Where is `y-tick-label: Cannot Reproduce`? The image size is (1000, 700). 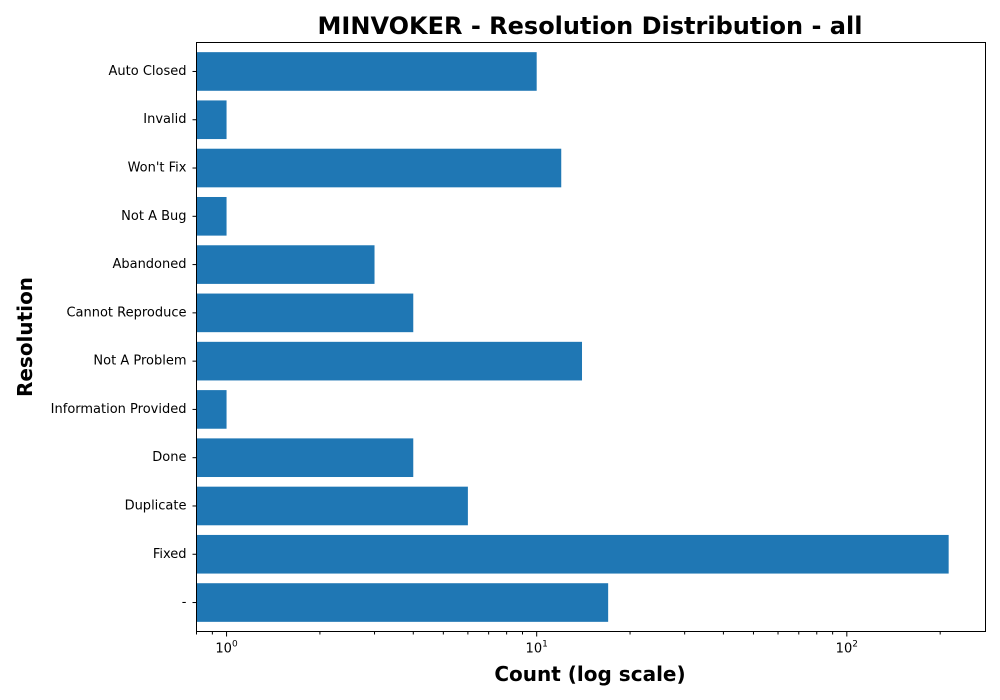 y-tick-label: Cannot Reproduce is located at coordinates (126, 312).